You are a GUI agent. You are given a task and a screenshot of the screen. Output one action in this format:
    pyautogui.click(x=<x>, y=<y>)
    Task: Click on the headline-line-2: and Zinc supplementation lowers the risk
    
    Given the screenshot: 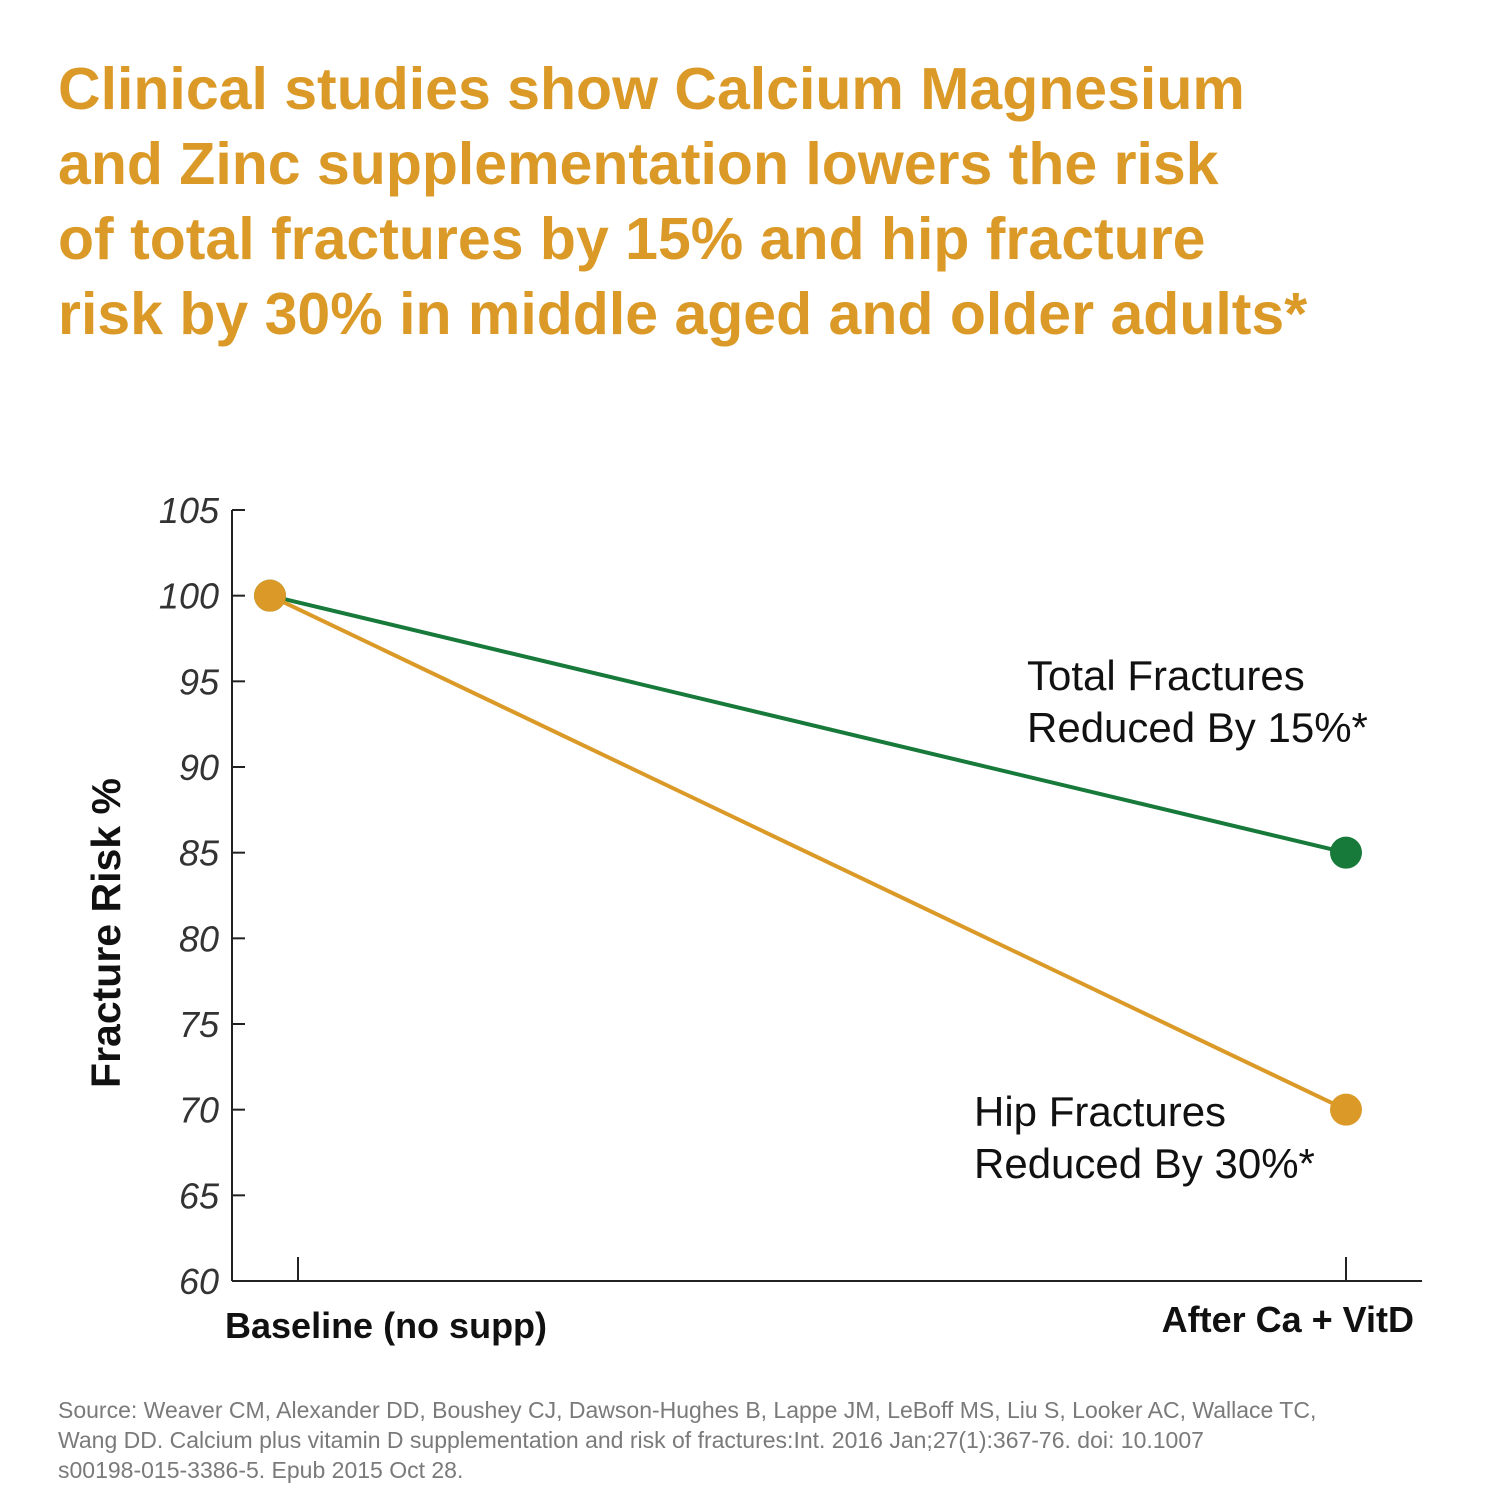 What is the action you would take?
    pyautogui.click(x=638, y=164)
    